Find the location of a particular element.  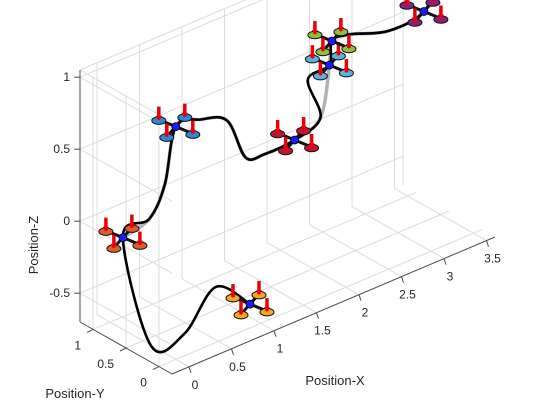

grid-line-back-z is located at coordinates (171, 39).